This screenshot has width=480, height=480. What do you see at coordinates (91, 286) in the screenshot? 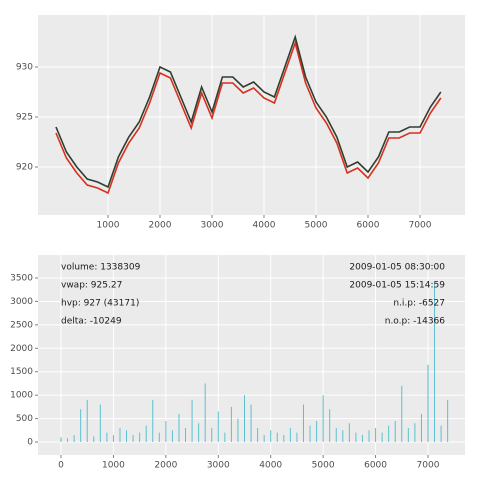
I see `annotation: vwap: 925.27` at bounding box center [91, 286].